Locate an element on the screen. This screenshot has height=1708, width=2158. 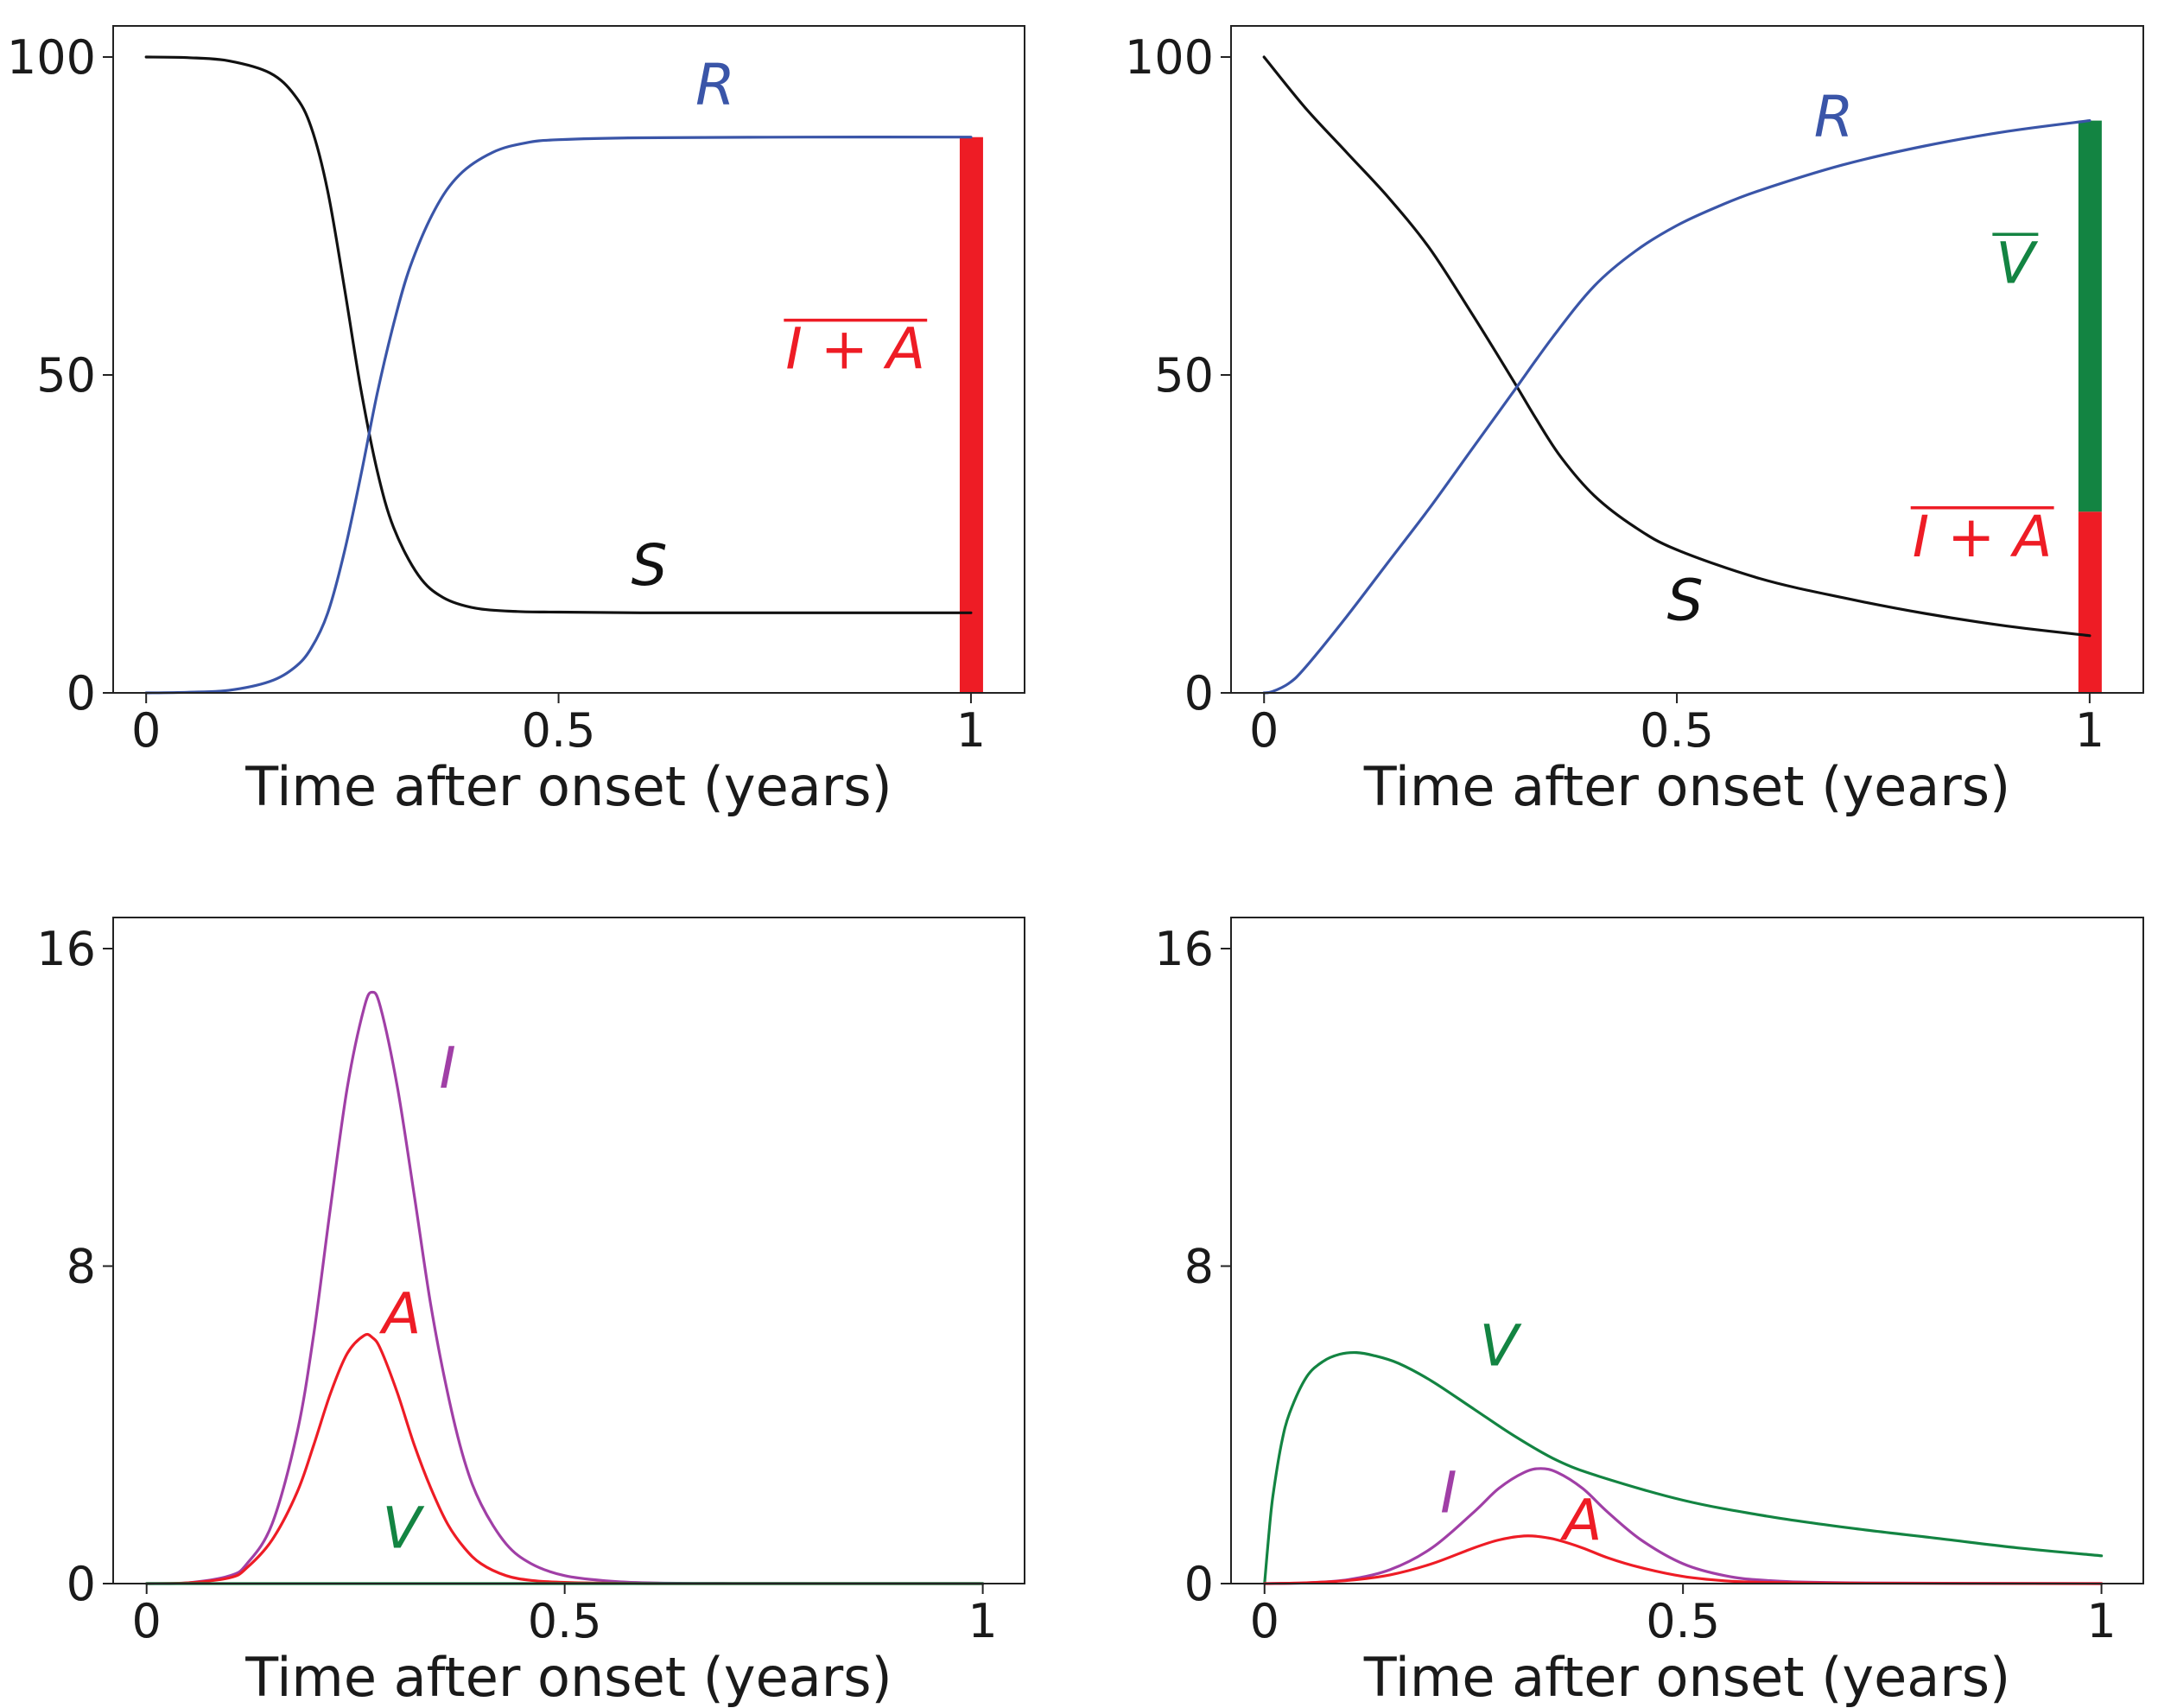
series-v-line is located at coordinates (1683, 1467).